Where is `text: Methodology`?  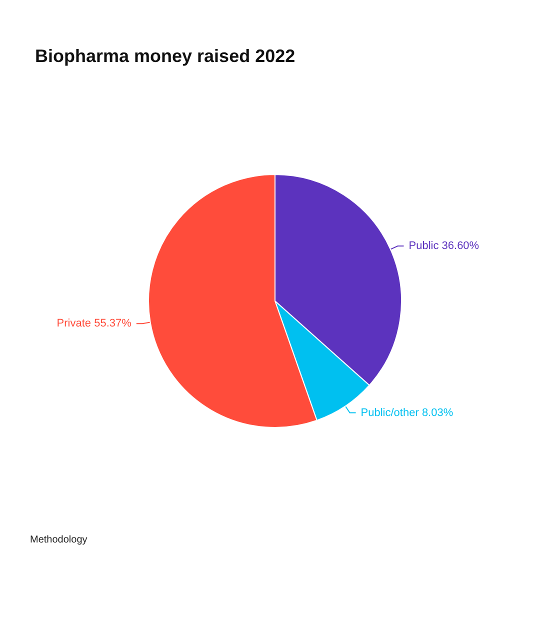
text: Methodology is located at coordinates (59, 540).